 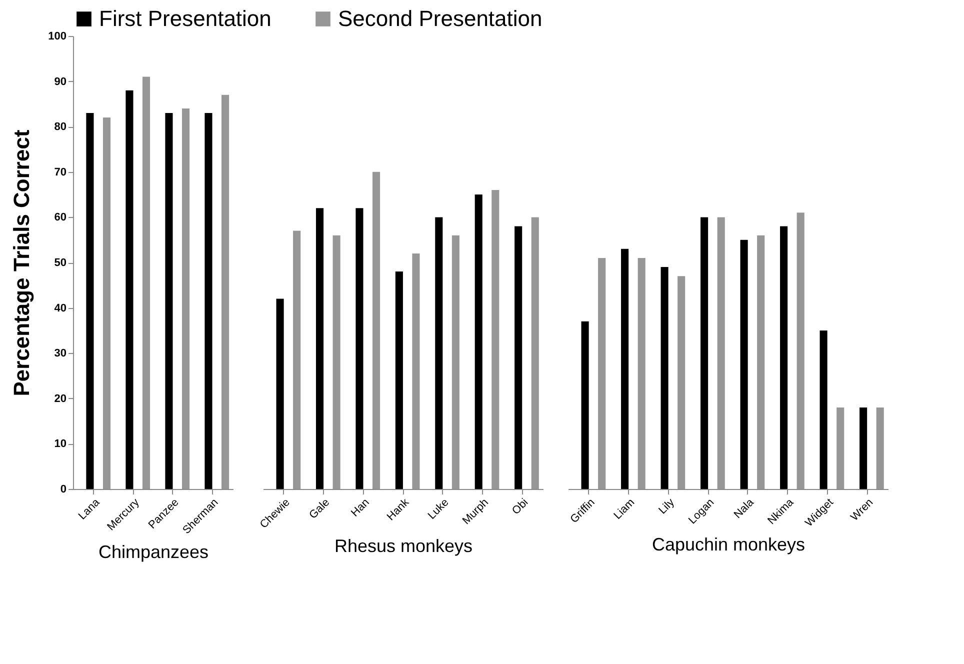 What do you see at coordinates (319, 509) in the screenshot?
I see `x-tick-label: Gale` at bounding box center [319, 509].